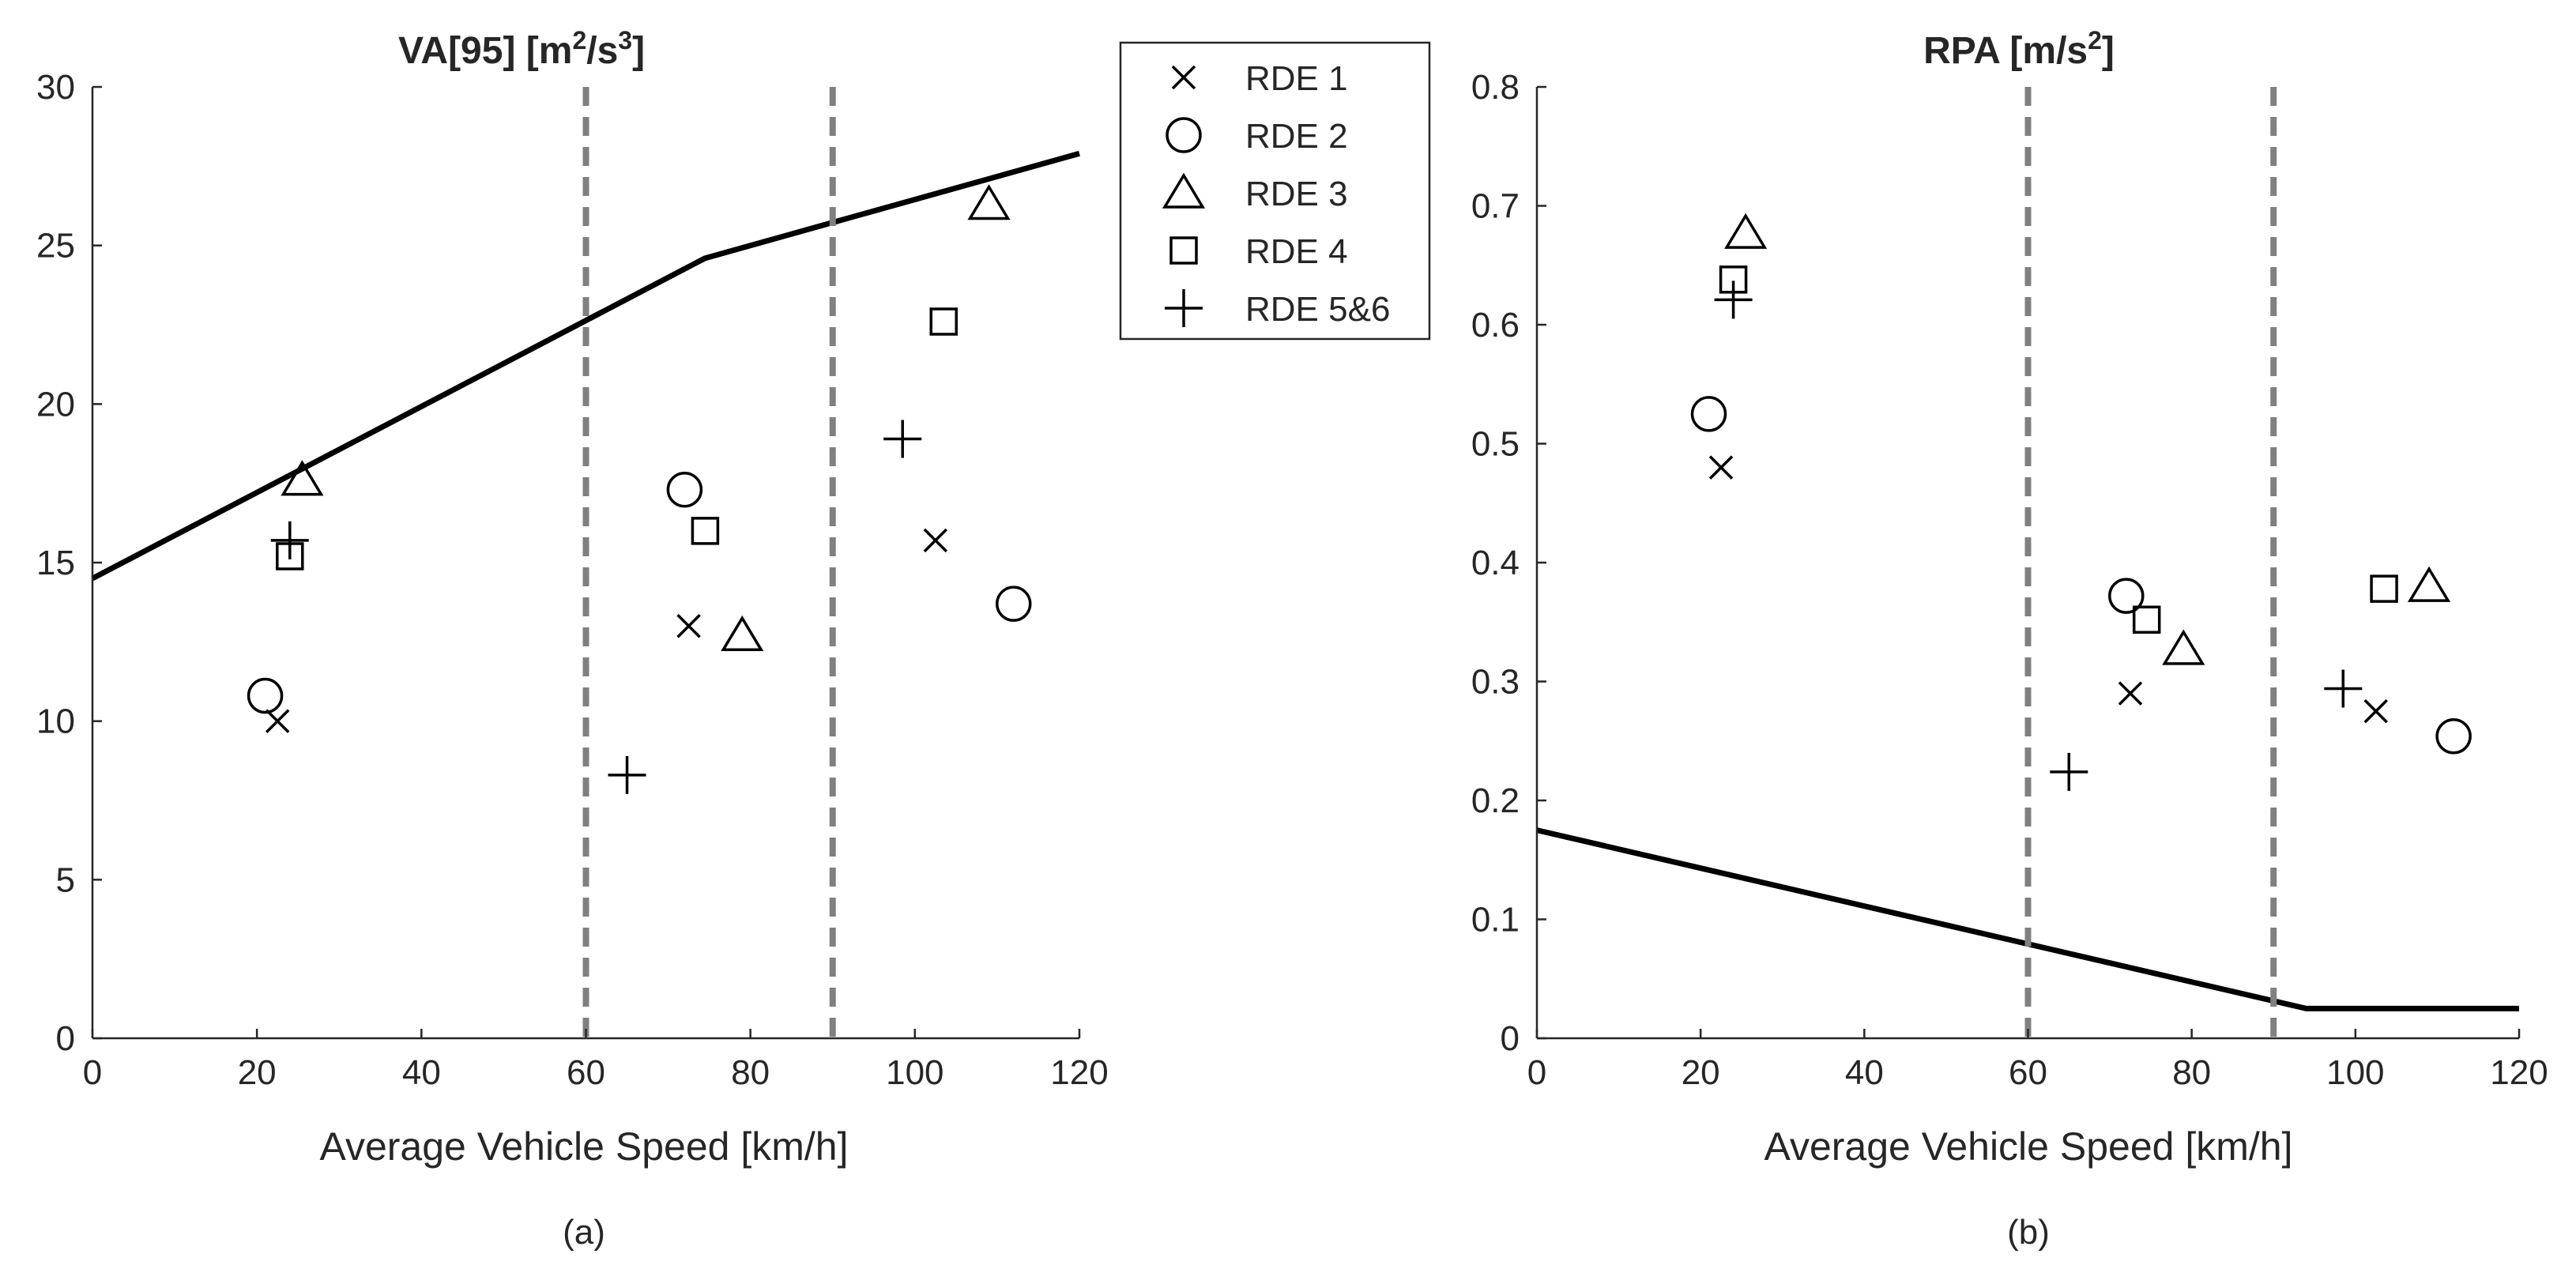 This screenshot has width=2576, height=1269. I want to click on panel-b-y-tick-label: 0.8, so click(1495, 88).